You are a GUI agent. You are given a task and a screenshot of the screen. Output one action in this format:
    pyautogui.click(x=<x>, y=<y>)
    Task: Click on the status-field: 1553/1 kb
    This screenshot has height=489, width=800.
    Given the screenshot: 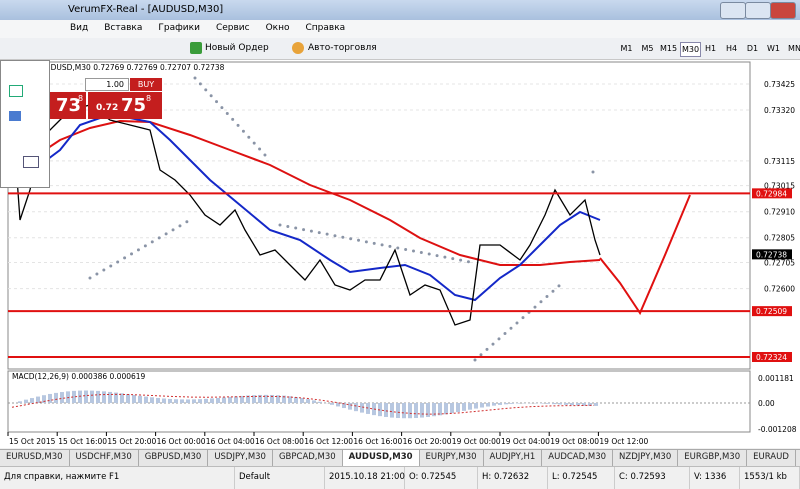 What is the action you would take?
    pyautogui.click(x=770, y=478)
    